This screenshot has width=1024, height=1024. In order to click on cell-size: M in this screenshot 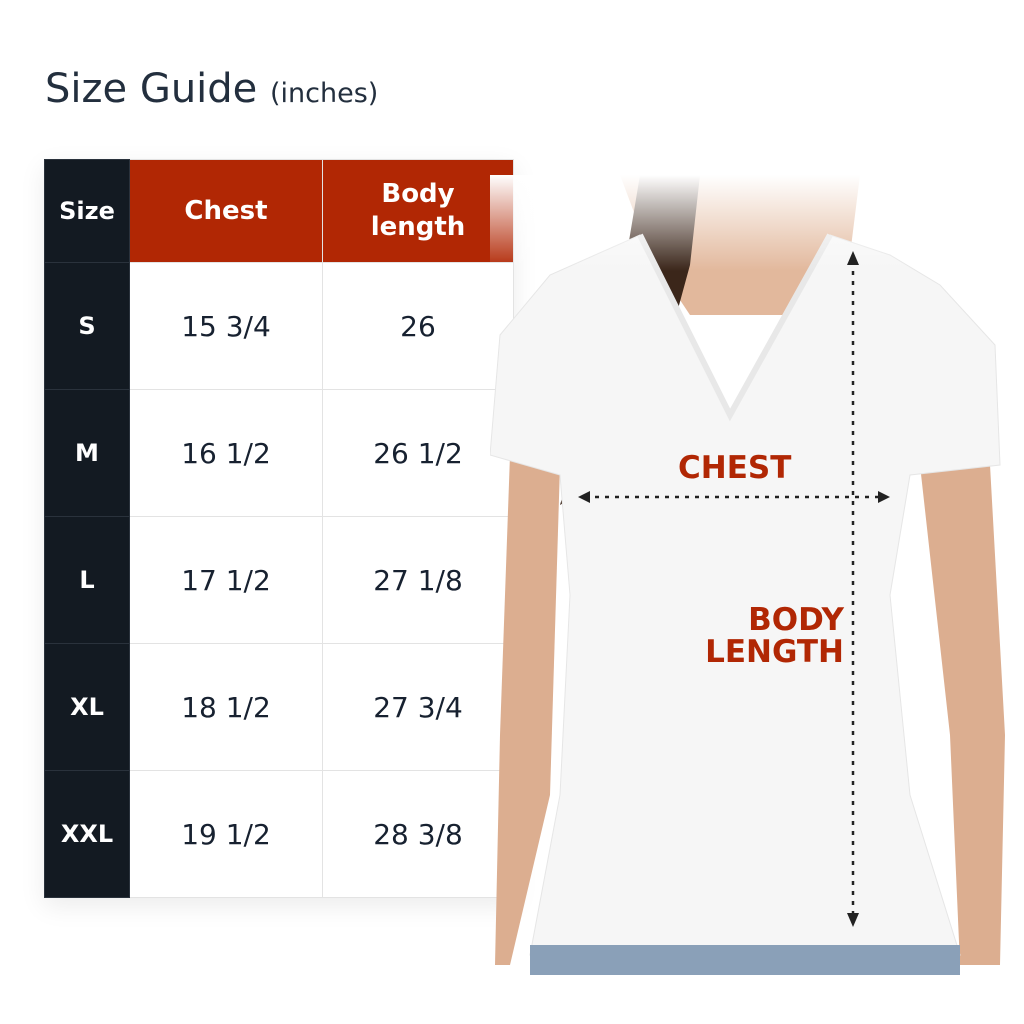, I will do `click(87, 453)`.